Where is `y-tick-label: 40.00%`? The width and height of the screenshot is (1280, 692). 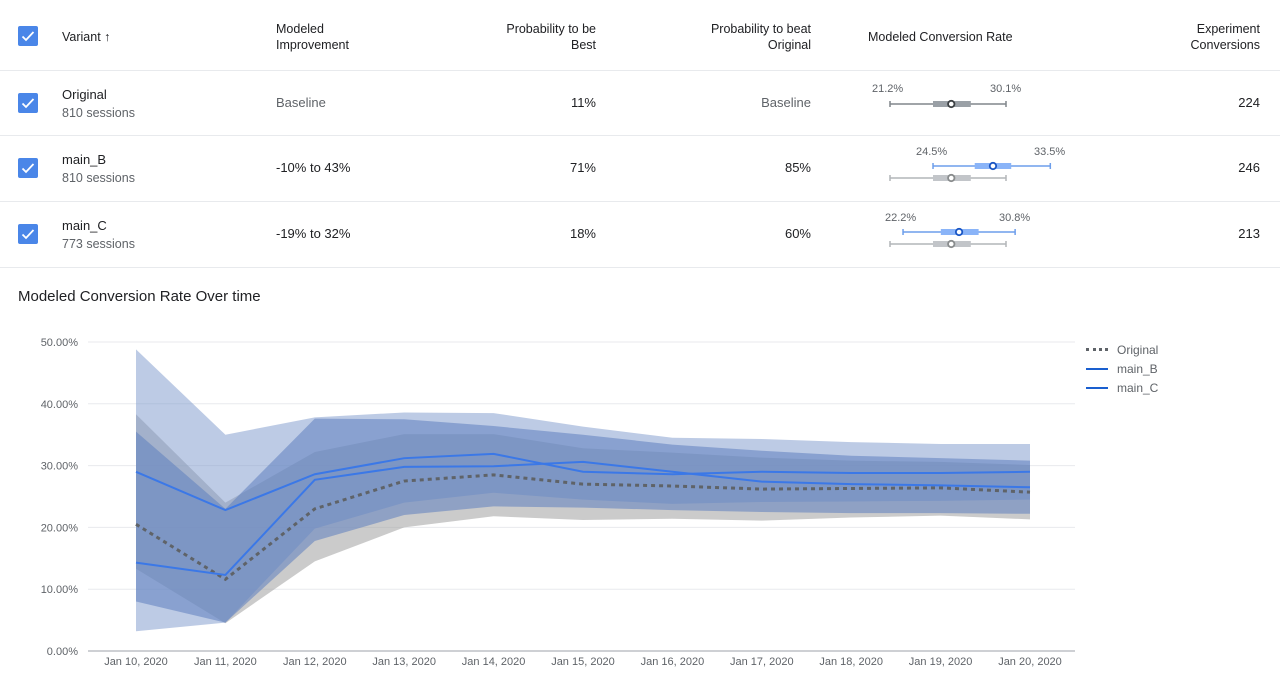
y-tick-label: 40.00% is located at coordinates (60, 405).